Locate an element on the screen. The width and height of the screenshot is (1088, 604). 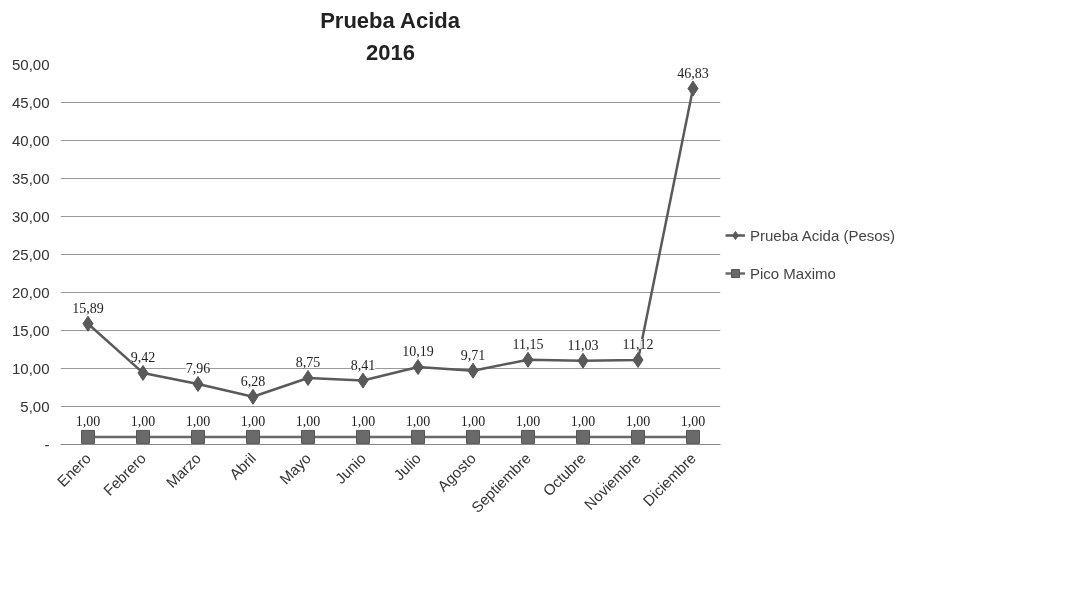
y-tick-label: 45,00 is located at coordinates (30, 102).